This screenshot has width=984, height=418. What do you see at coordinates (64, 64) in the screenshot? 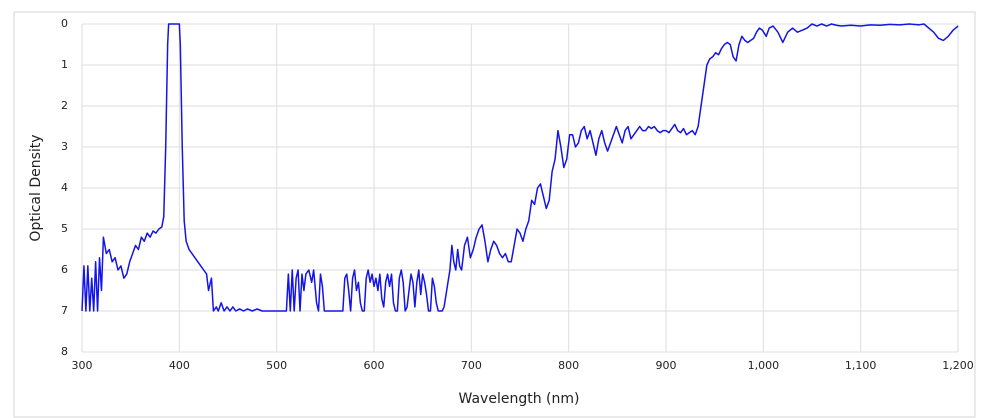
I see `y-tick-label: 1` at bounding box center [64, 64].